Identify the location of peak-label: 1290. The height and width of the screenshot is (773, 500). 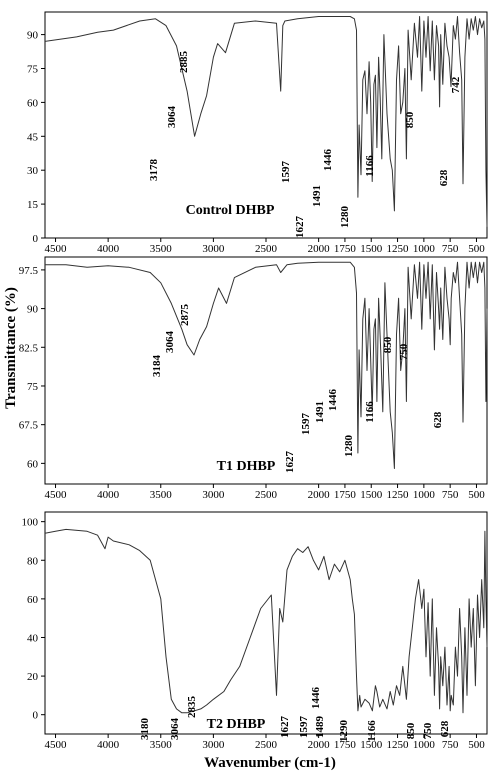
(344, 731).